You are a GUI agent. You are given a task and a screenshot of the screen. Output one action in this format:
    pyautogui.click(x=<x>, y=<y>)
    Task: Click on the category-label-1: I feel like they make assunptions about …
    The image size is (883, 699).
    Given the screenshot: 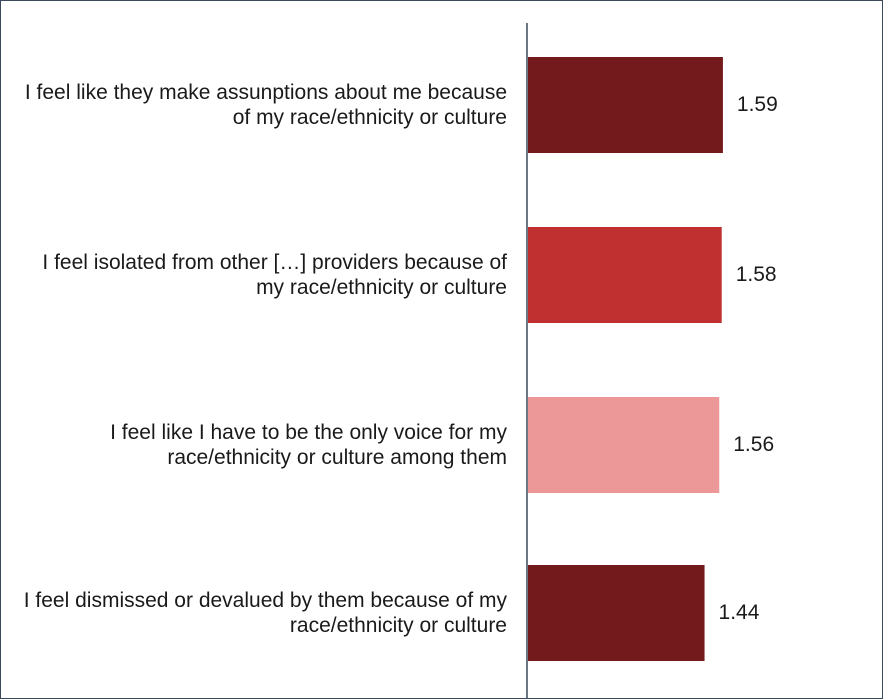 What is the action you would take?
    pyautogui.click(x=265, y=105)
    